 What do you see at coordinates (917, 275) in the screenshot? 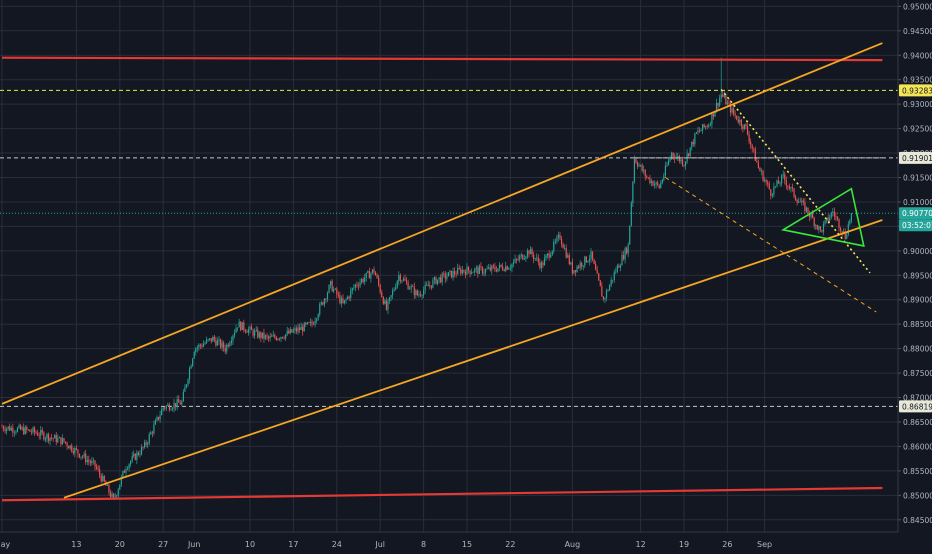
I see `y-tick-label: 0.89500` at bounding box center [917, 275].